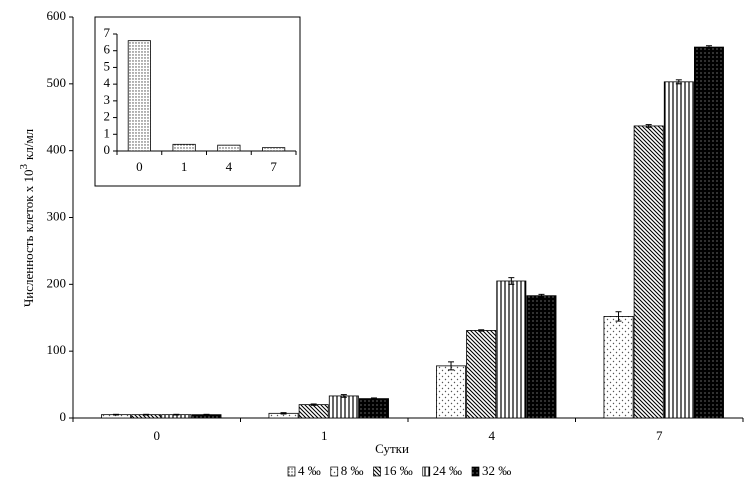 This screenshot has height=494, width=752. Describe the element at coordinates (57, 82) in the screenshot. I see `y-tick-label: 500` at that location.